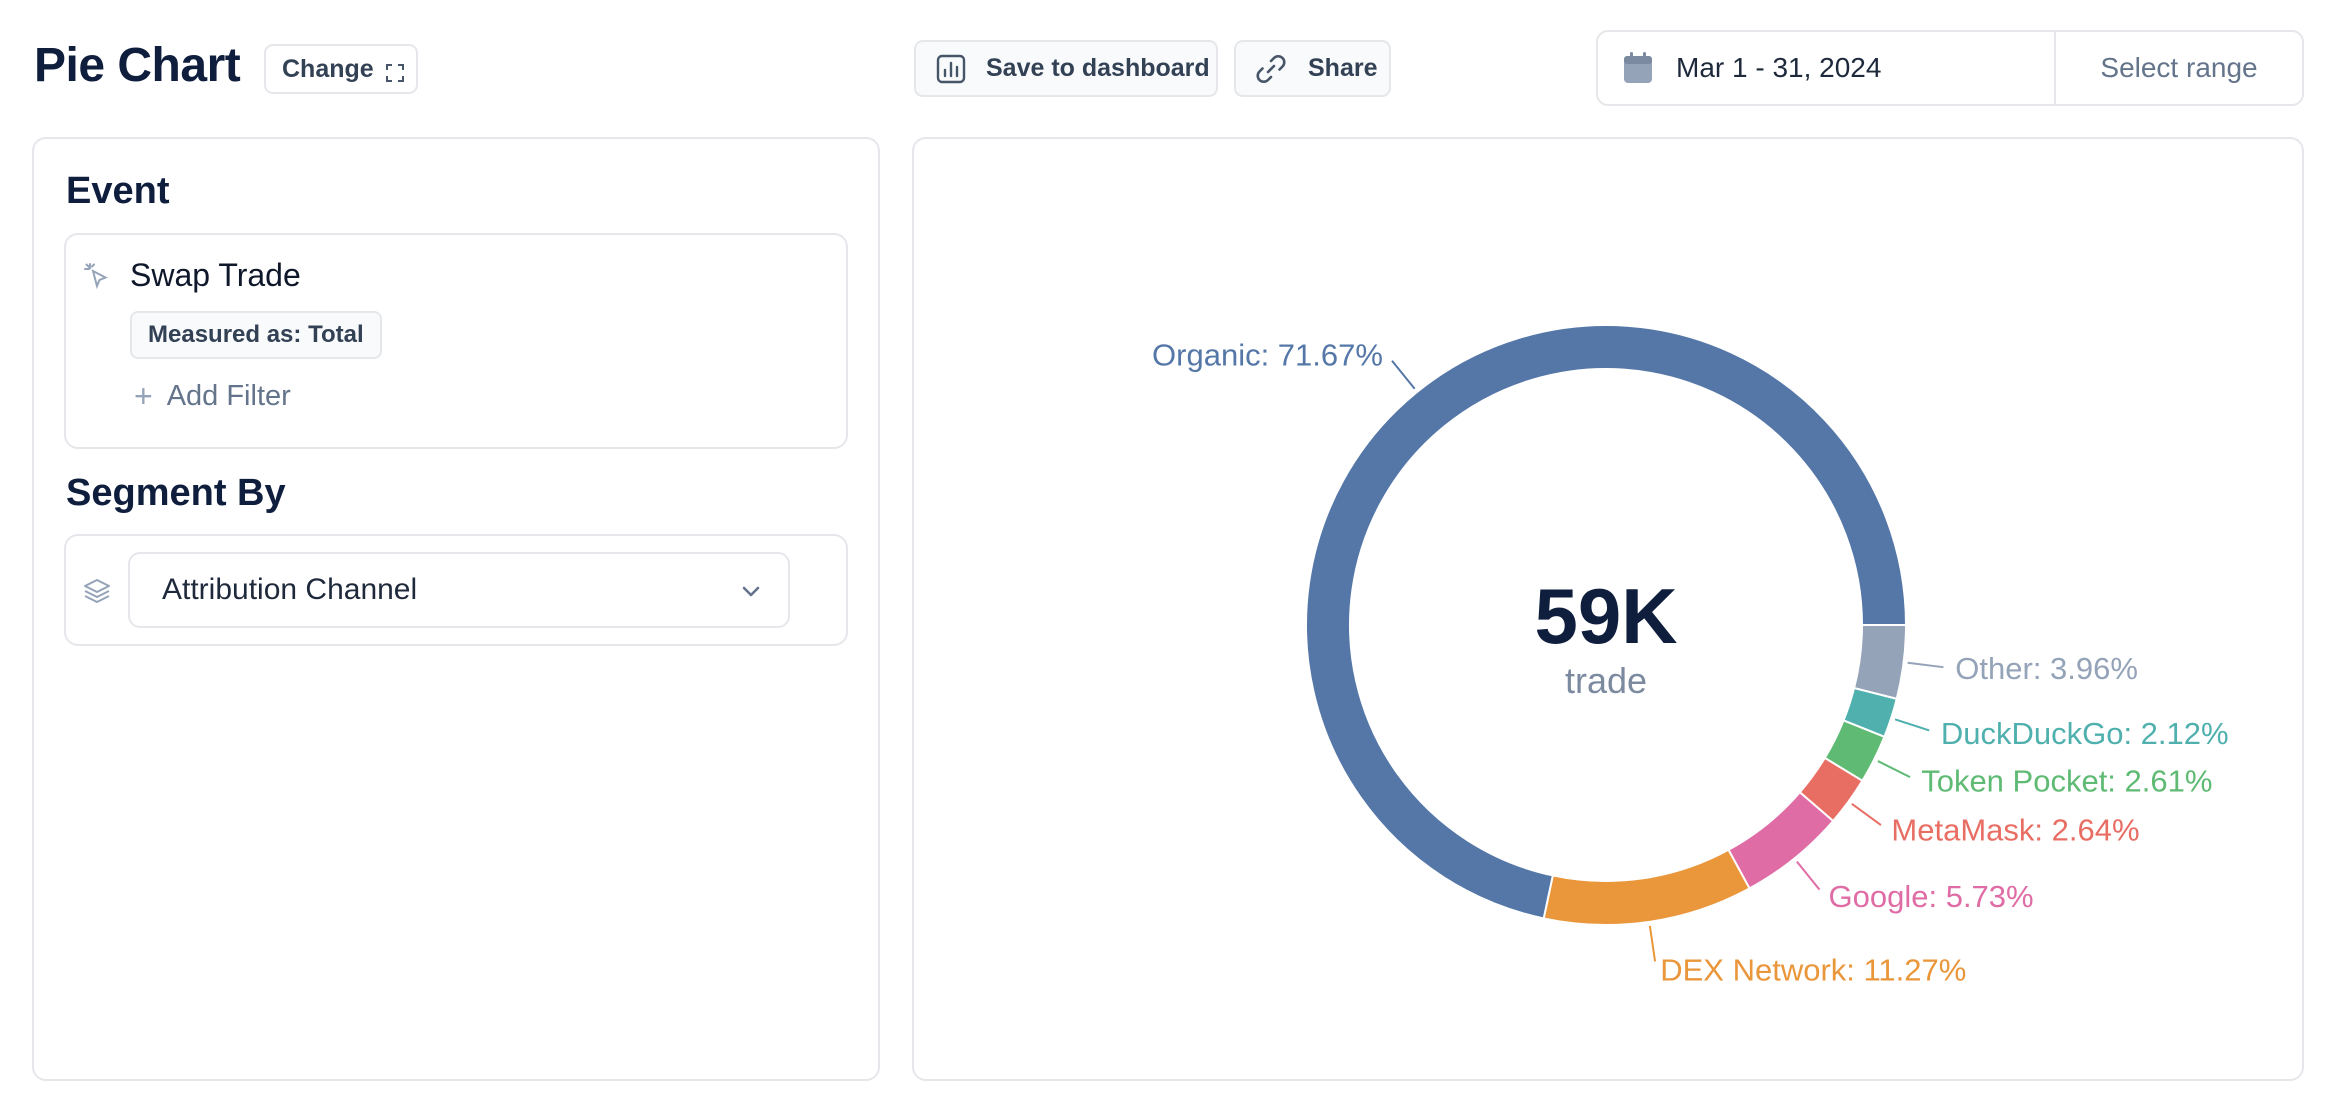  What do you see at coordinates (1652, 943) in the screenshot?
I see `leader-line-dex-network` at bounding box center [1652, 943].